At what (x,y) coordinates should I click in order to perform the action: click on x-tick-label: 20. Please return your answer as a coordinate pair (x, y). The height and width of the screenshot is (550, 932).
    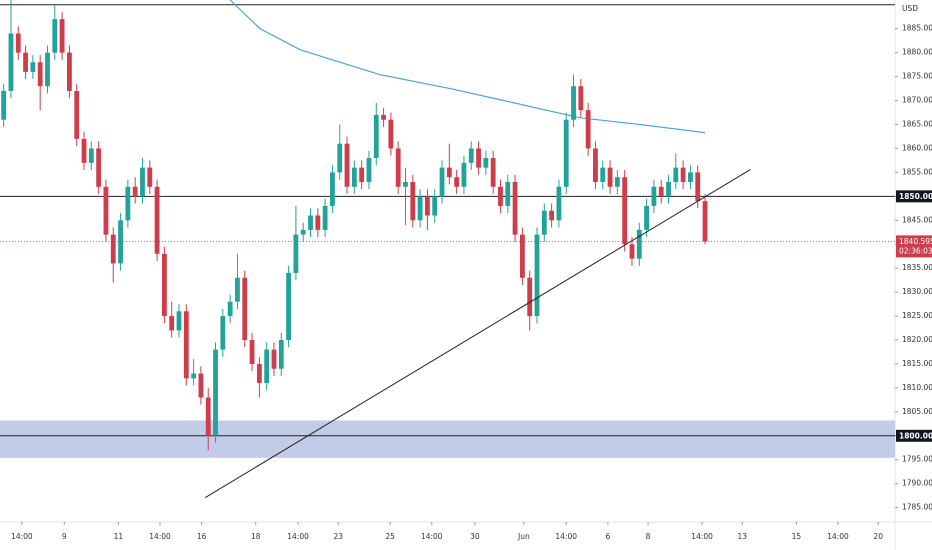
    Looking at the image, I should click on (878, 536).